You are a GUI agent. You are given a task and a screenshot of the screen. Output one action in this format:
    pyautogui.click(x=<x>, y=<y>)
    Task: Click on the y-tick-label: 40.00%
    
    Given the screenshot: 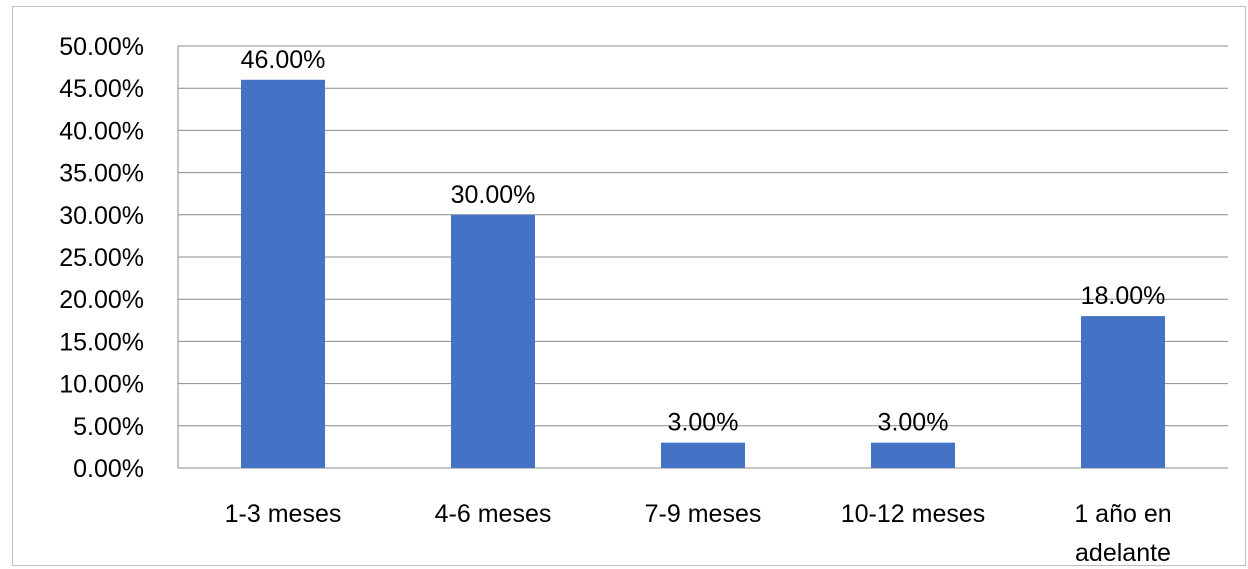 What is the action you would take?
    pyautogui.click(x=101, y=131)
    